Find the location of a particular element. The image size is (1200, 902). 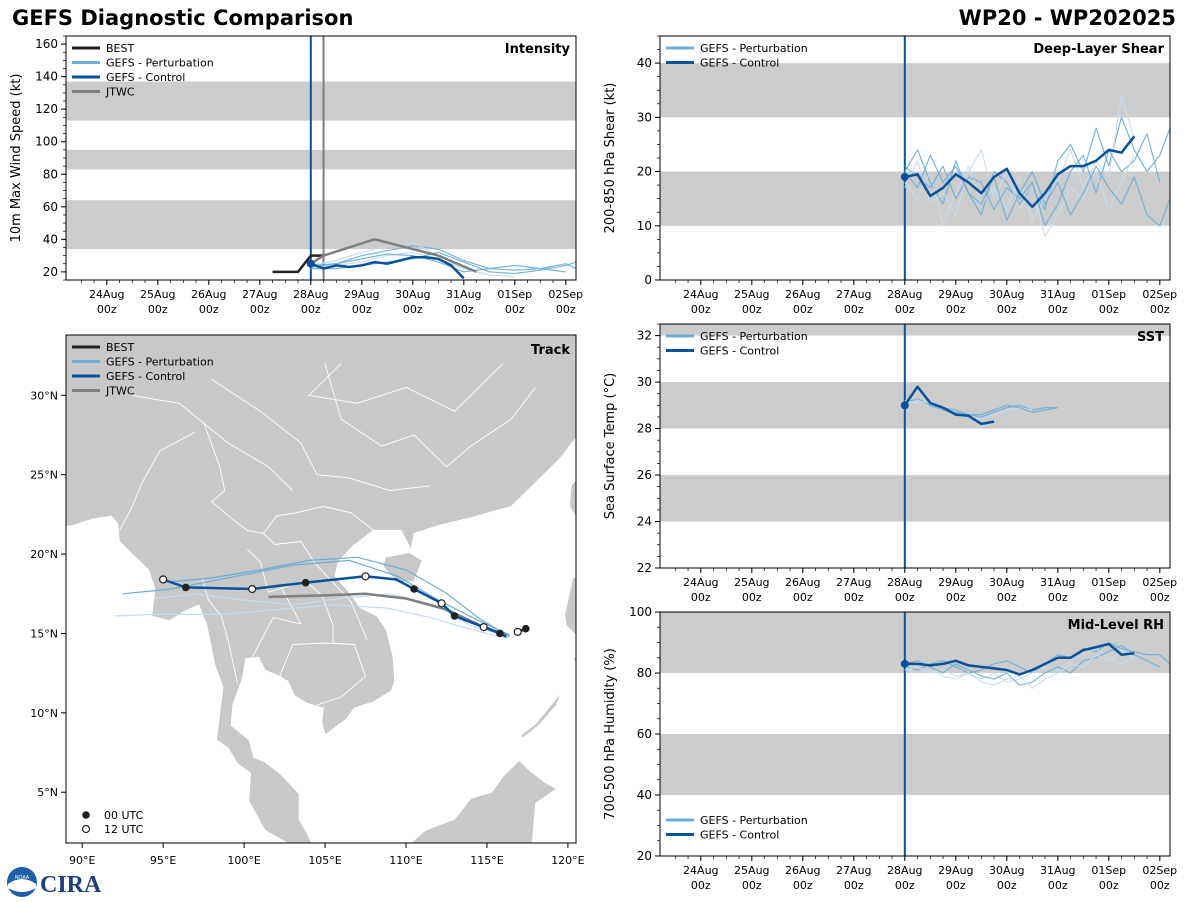

panel-title: Deep-Layer Shear is located at coordinates (1098, 49).